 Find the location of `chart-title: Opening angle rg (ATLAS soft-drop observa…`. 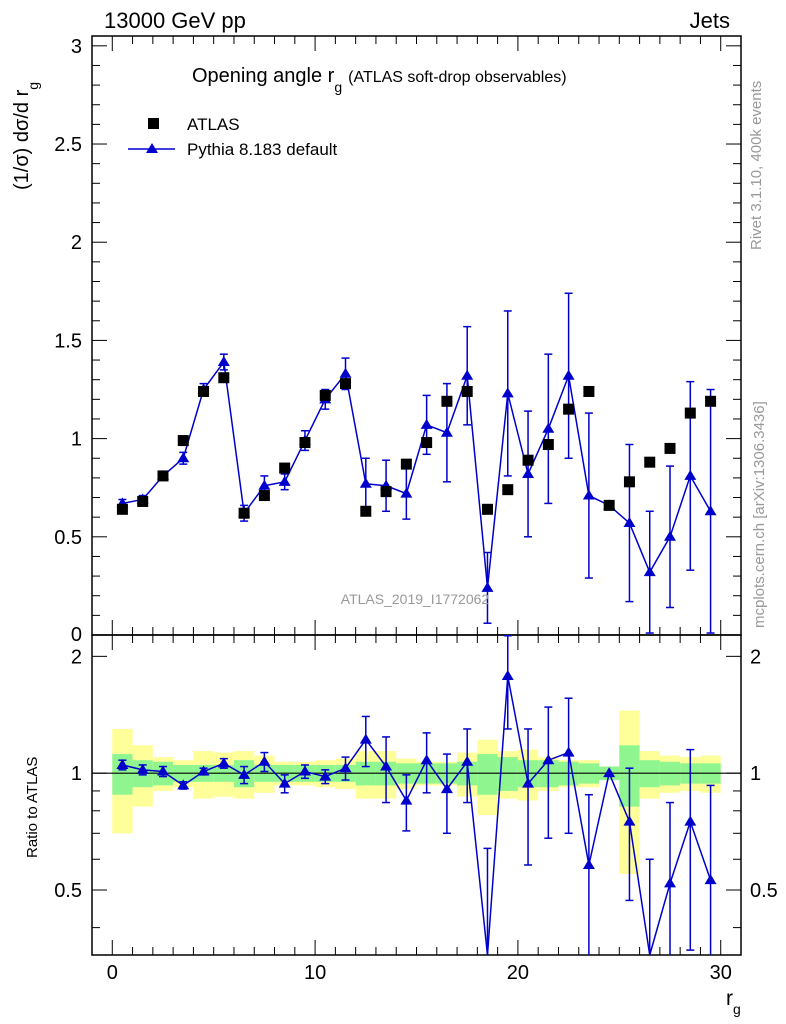

chart-title: Opening angle rg (ATLAS soft-drop observa… is located at coordinates (379, 80).